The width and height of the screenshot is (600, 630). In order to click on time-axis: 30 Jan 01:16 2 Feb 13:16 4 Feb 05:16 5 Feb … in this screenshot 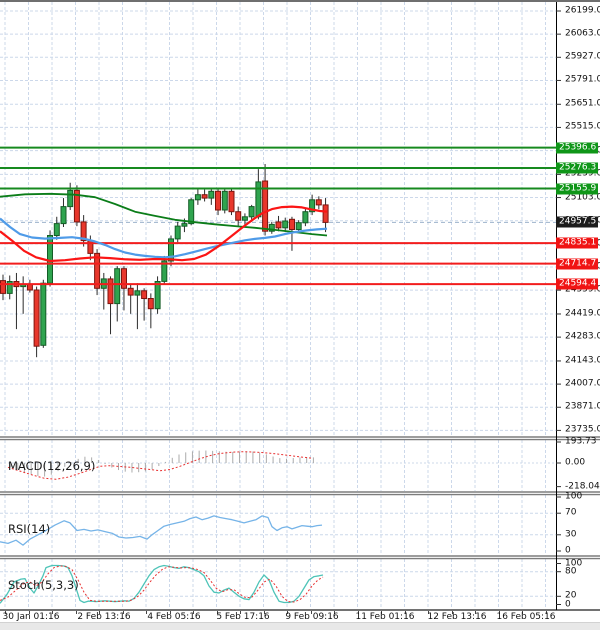, I will do `click(300, 616)`.